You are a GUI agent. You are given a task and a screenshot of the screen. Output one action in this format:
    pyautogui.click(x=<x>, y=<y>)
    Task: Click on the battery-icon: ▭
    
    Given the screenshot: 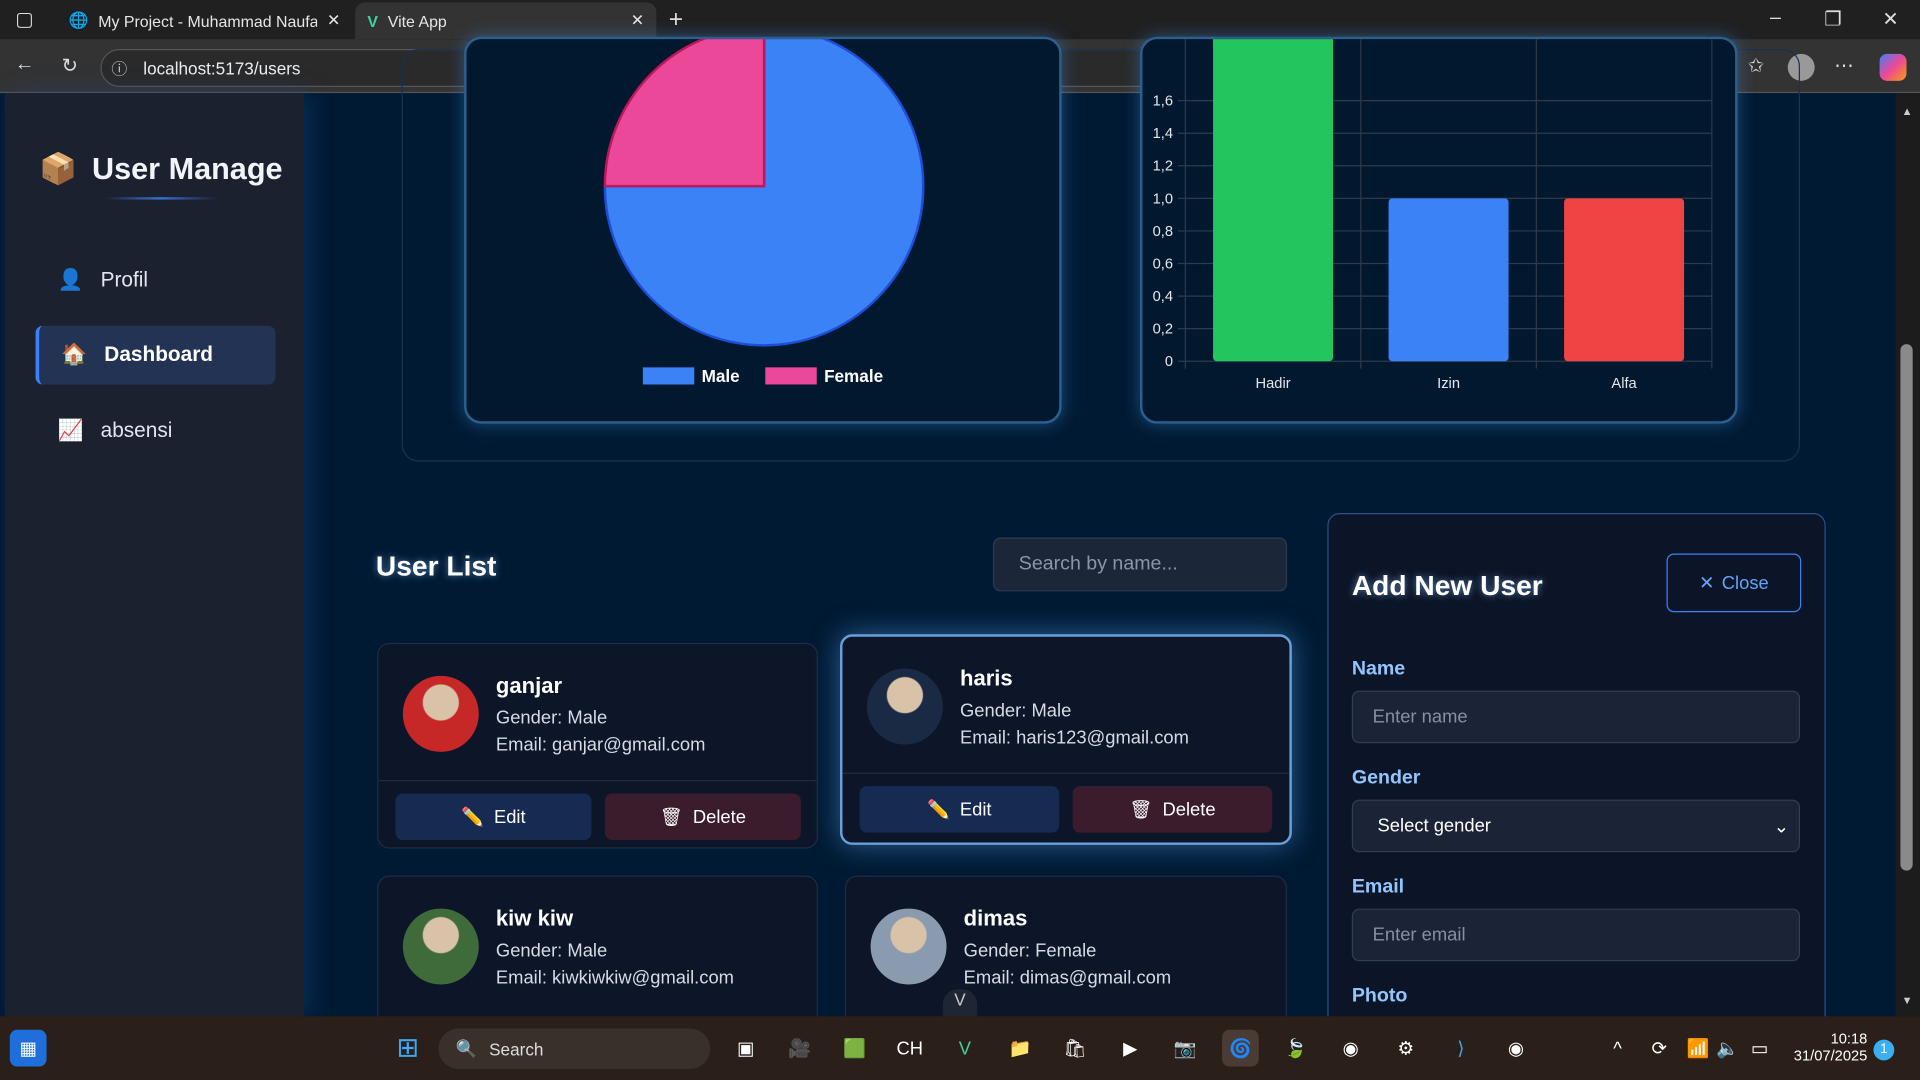 What is the action you would take?
    pyautogui.click(x=1759, y=1049)
    